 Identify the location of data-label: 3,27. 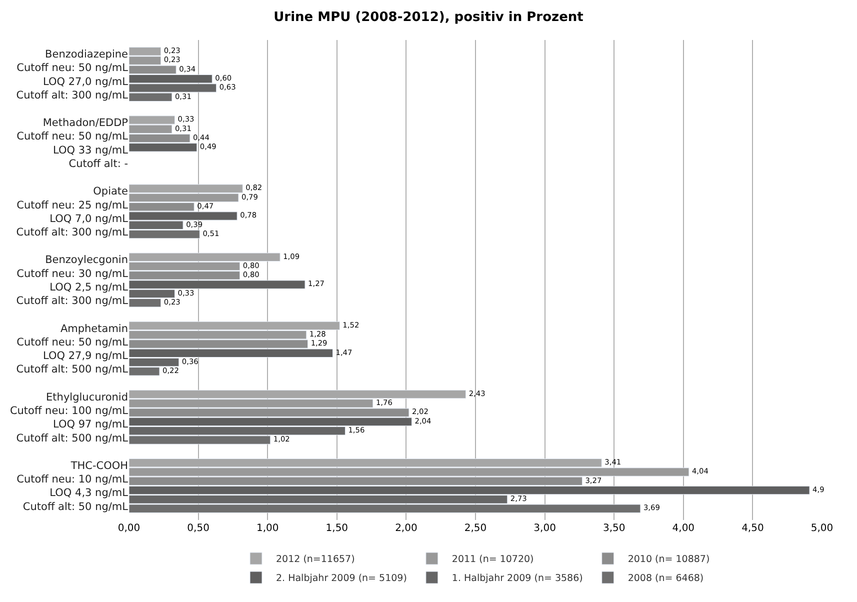
(593, 480).